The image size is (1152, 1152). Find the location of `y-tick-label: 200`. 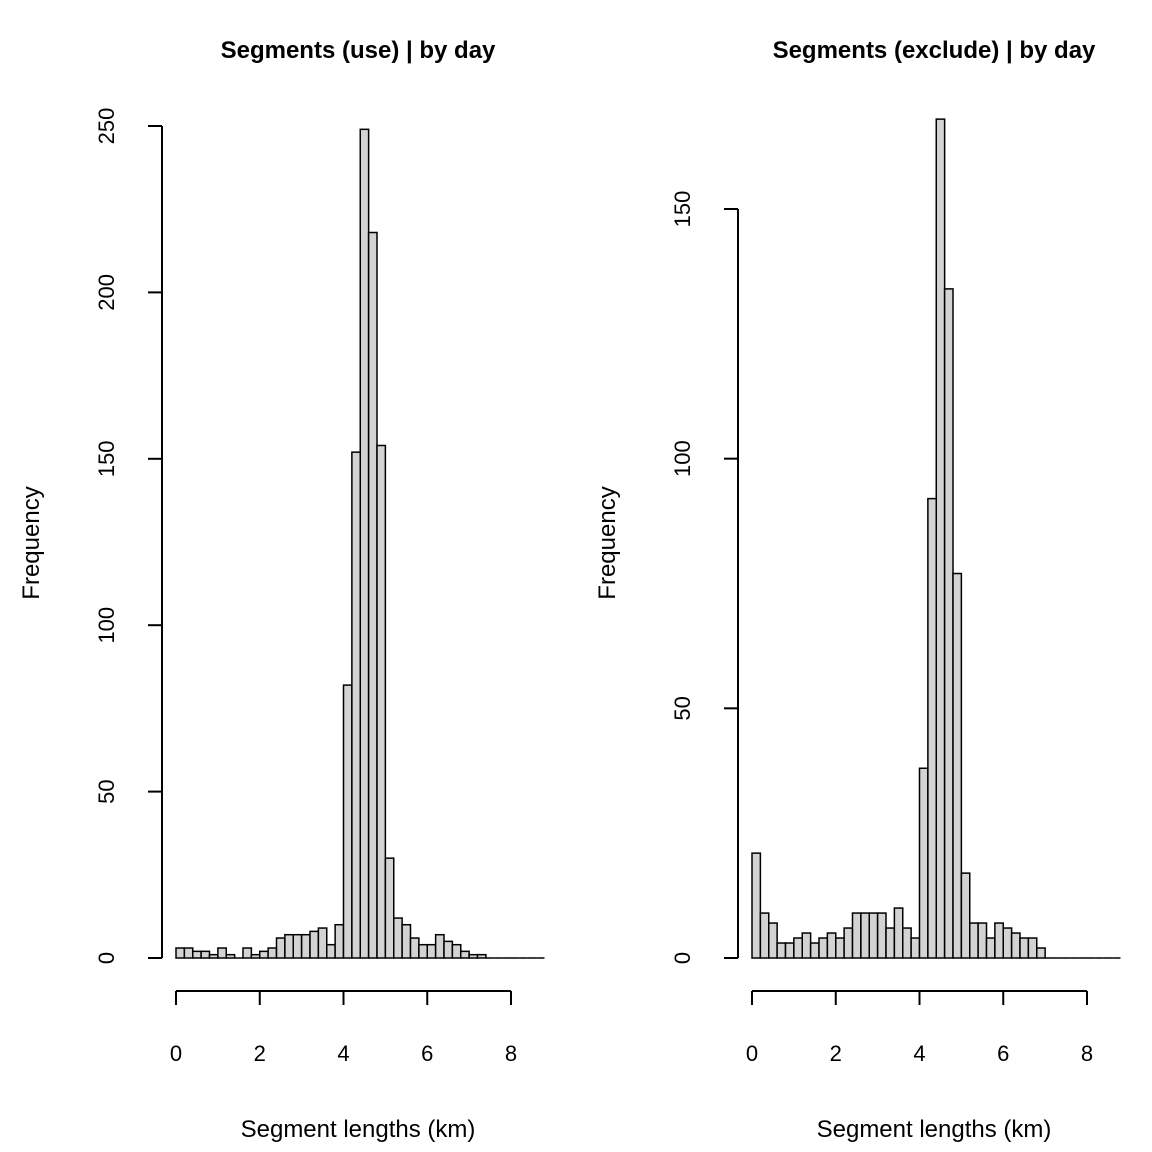

y-tick-label: 200 is located at coordinates (106, 292).